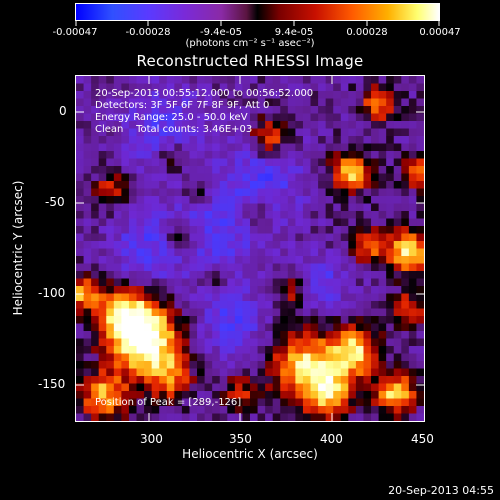 This screenshot has height=500, width=500. I want to click on y-tick-label: -150, so click(52, 384).